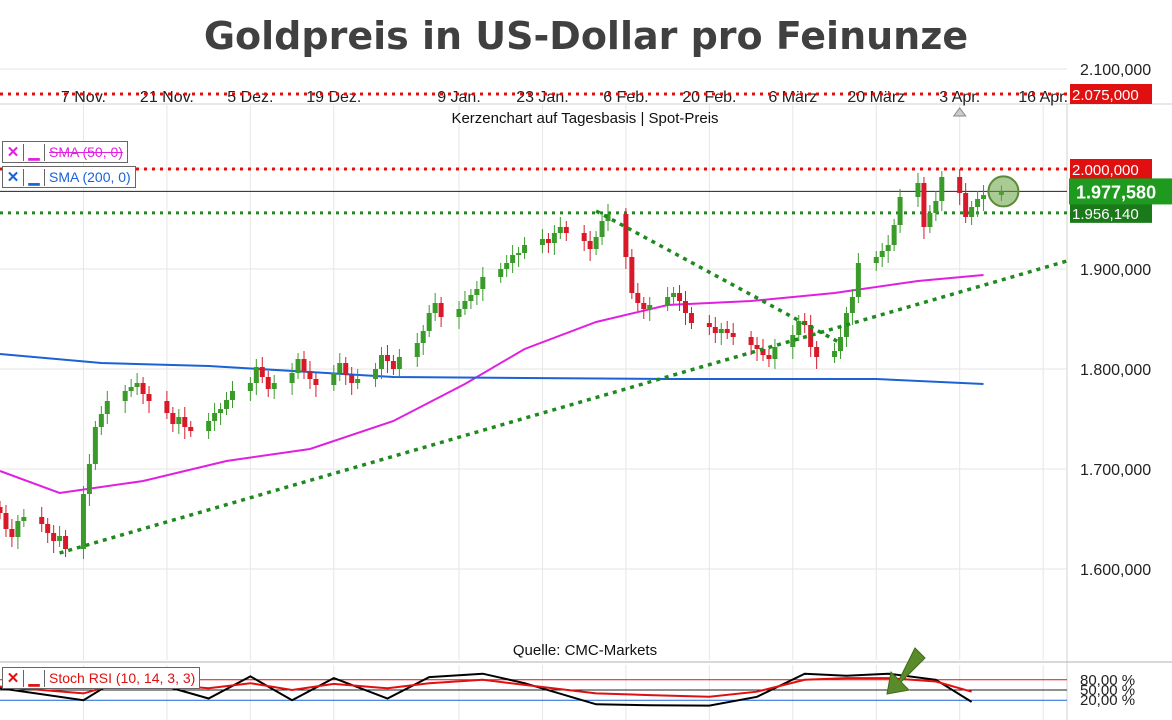 The width and height of the screenshot is (1172, 720). I want to click on stoch-tick-label: 20,00 %, so click(1107, 700).